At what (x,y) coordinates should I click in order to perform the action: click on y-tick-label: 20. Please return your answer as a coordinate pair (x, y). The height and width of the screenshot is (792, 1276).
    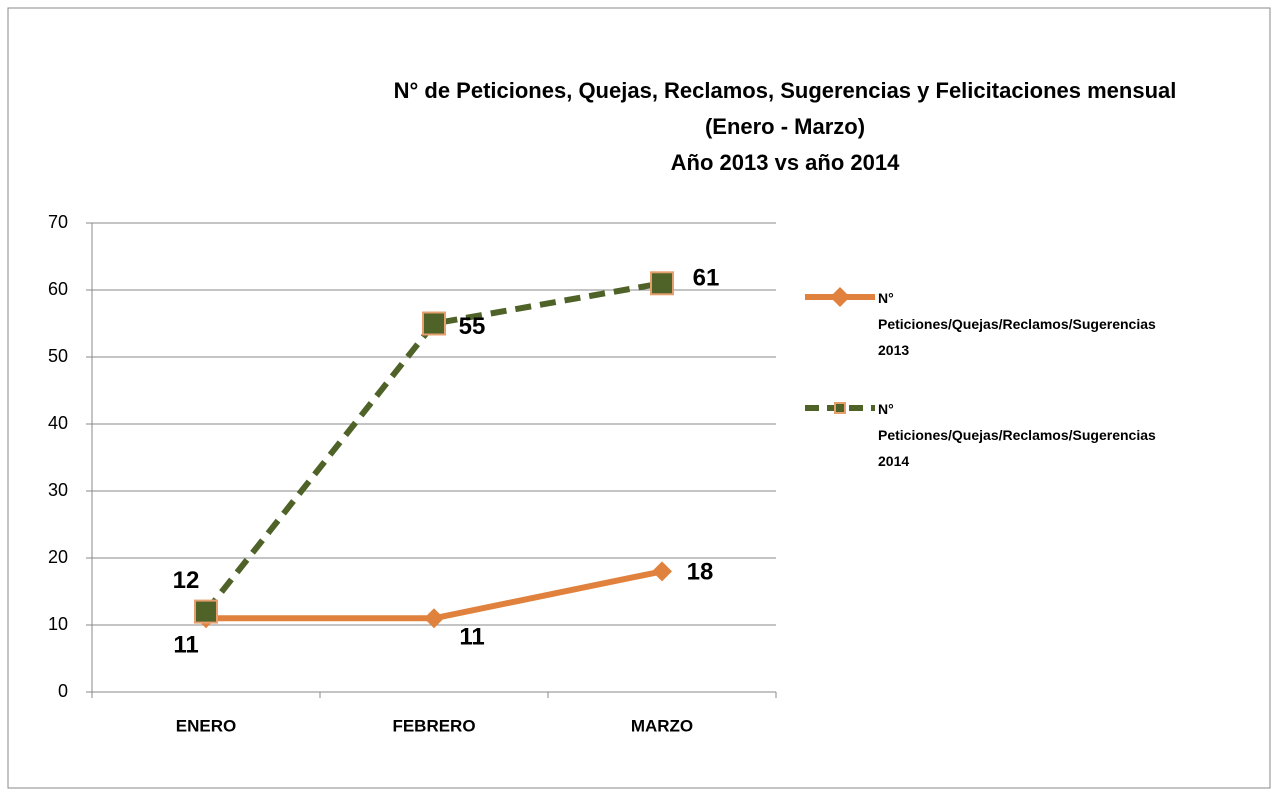
    Looking at the image, I should click on (58, 557).